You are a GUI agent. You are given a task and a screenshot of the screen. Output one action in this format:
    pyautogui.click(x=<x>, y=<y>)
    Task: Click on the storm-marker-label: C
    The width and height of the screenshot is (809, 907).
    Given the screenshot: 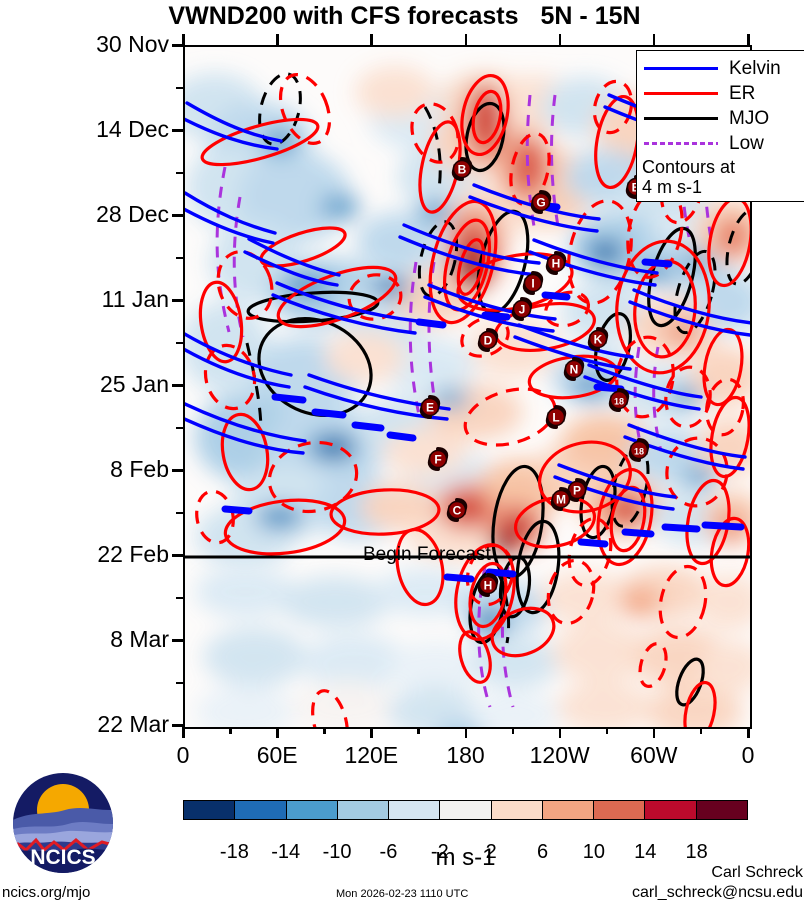 What is the action you would take?
    pyautogui.click(x=457, y=511)
    